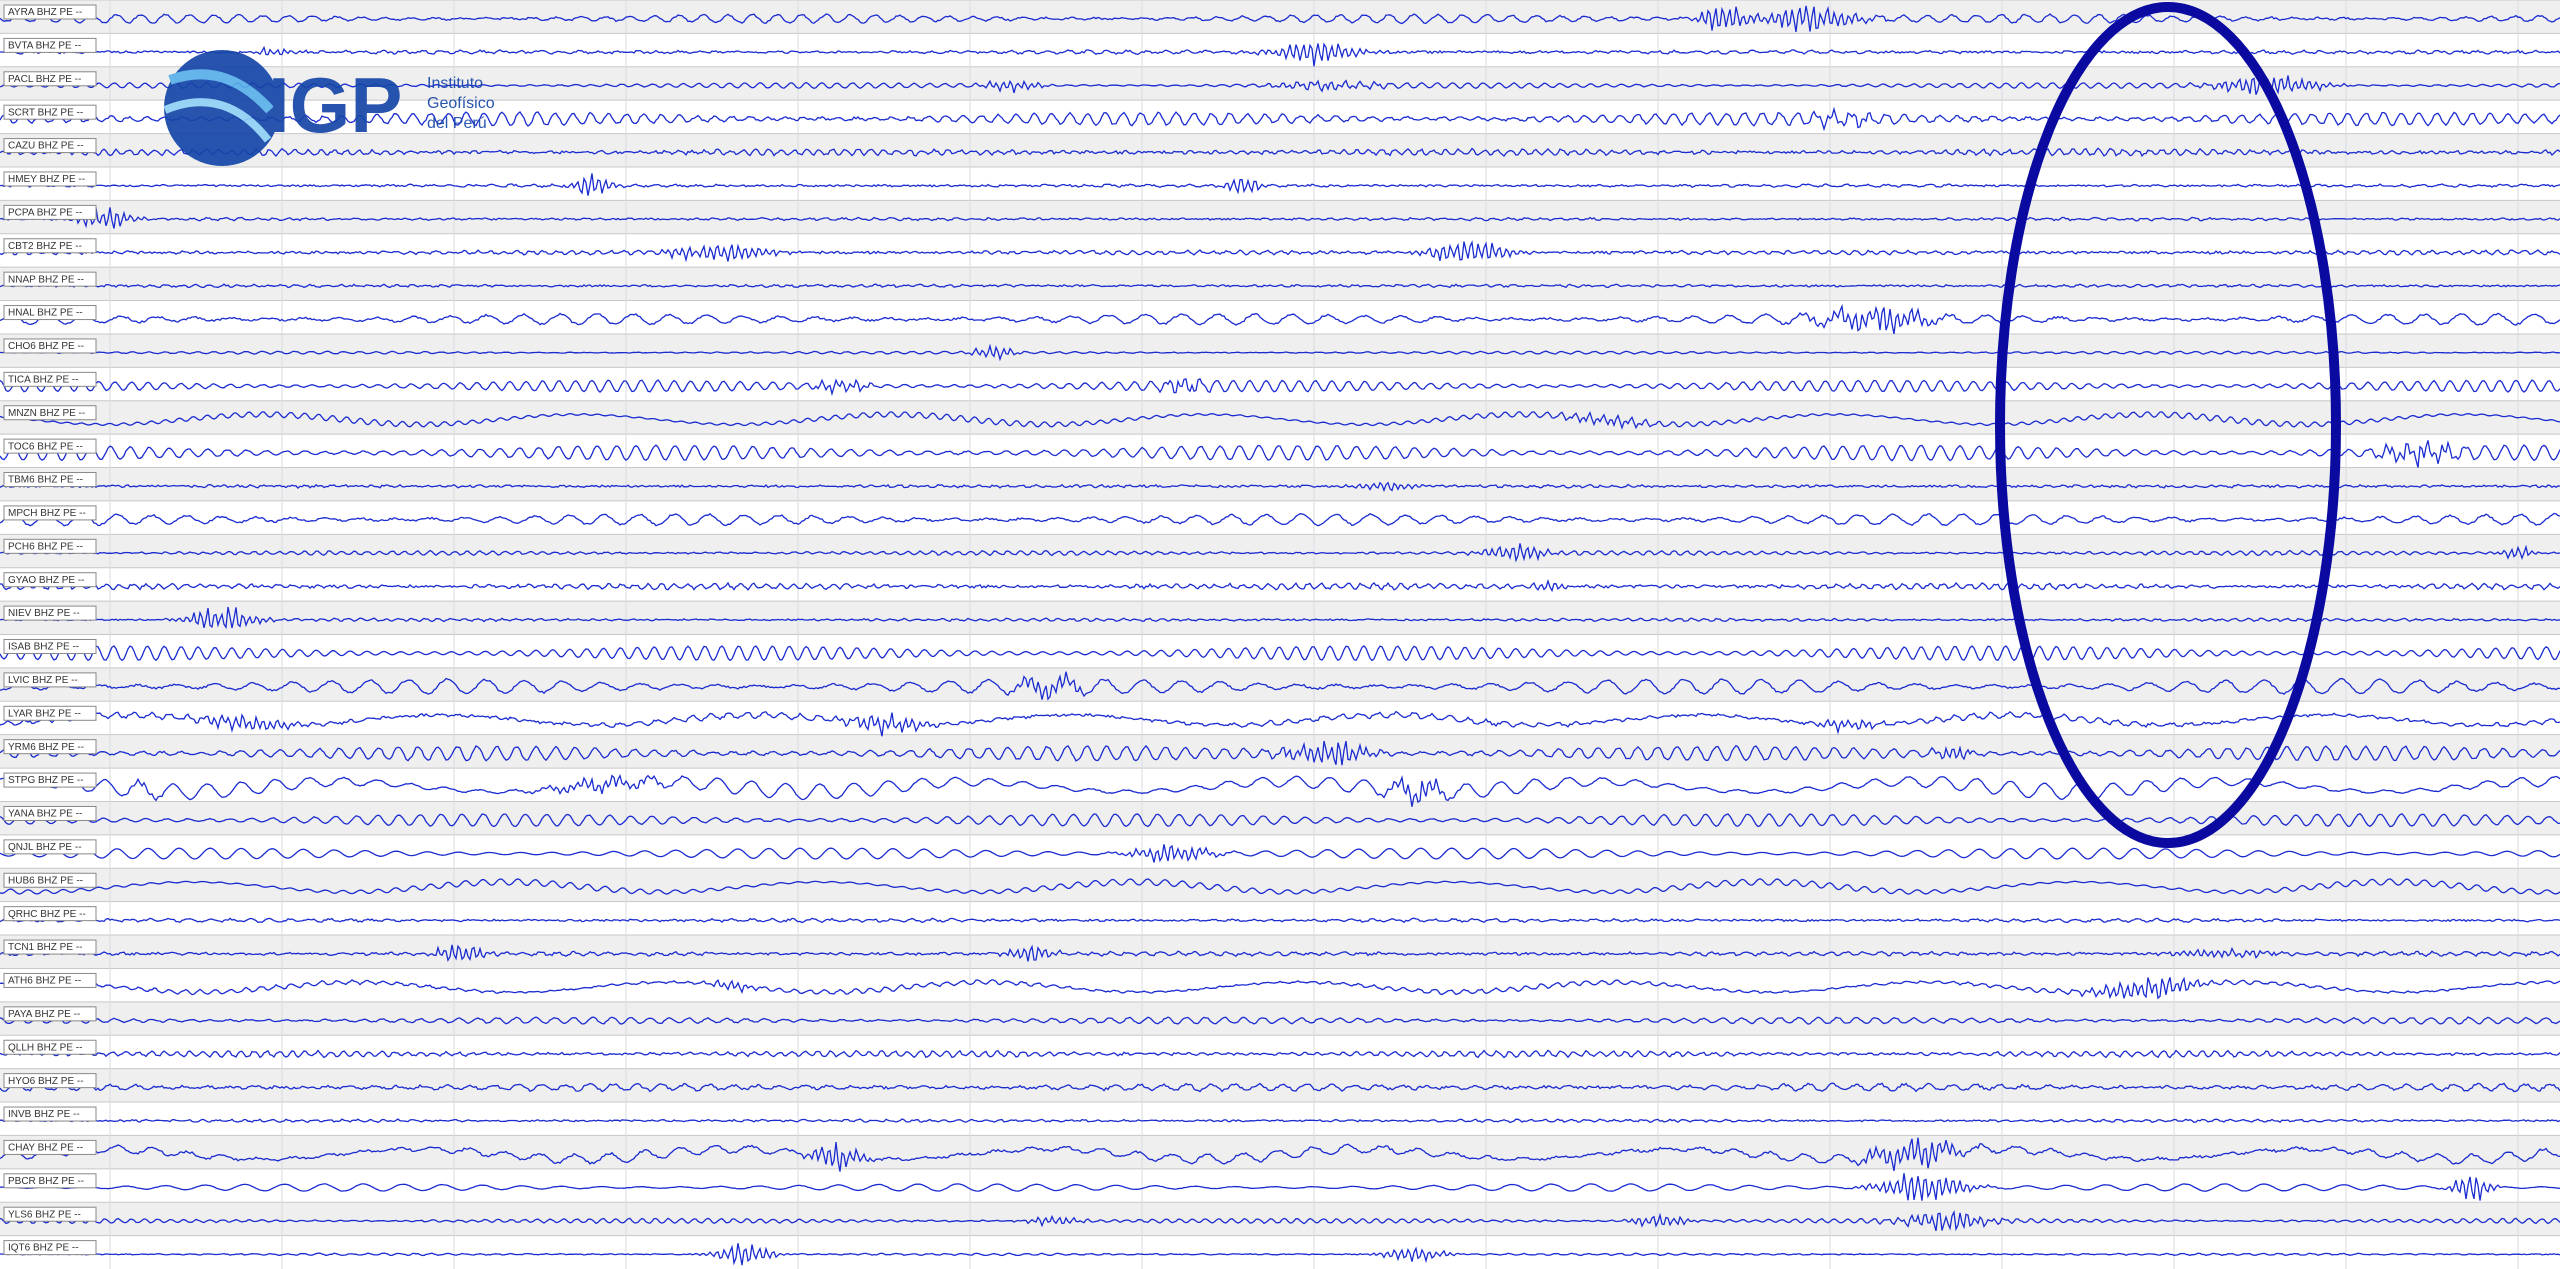 Image resolution: width=2560 pixels, height=1269 pixels. I want to click on station-label: TOC6 BHZ PE --, so click(45, 446).